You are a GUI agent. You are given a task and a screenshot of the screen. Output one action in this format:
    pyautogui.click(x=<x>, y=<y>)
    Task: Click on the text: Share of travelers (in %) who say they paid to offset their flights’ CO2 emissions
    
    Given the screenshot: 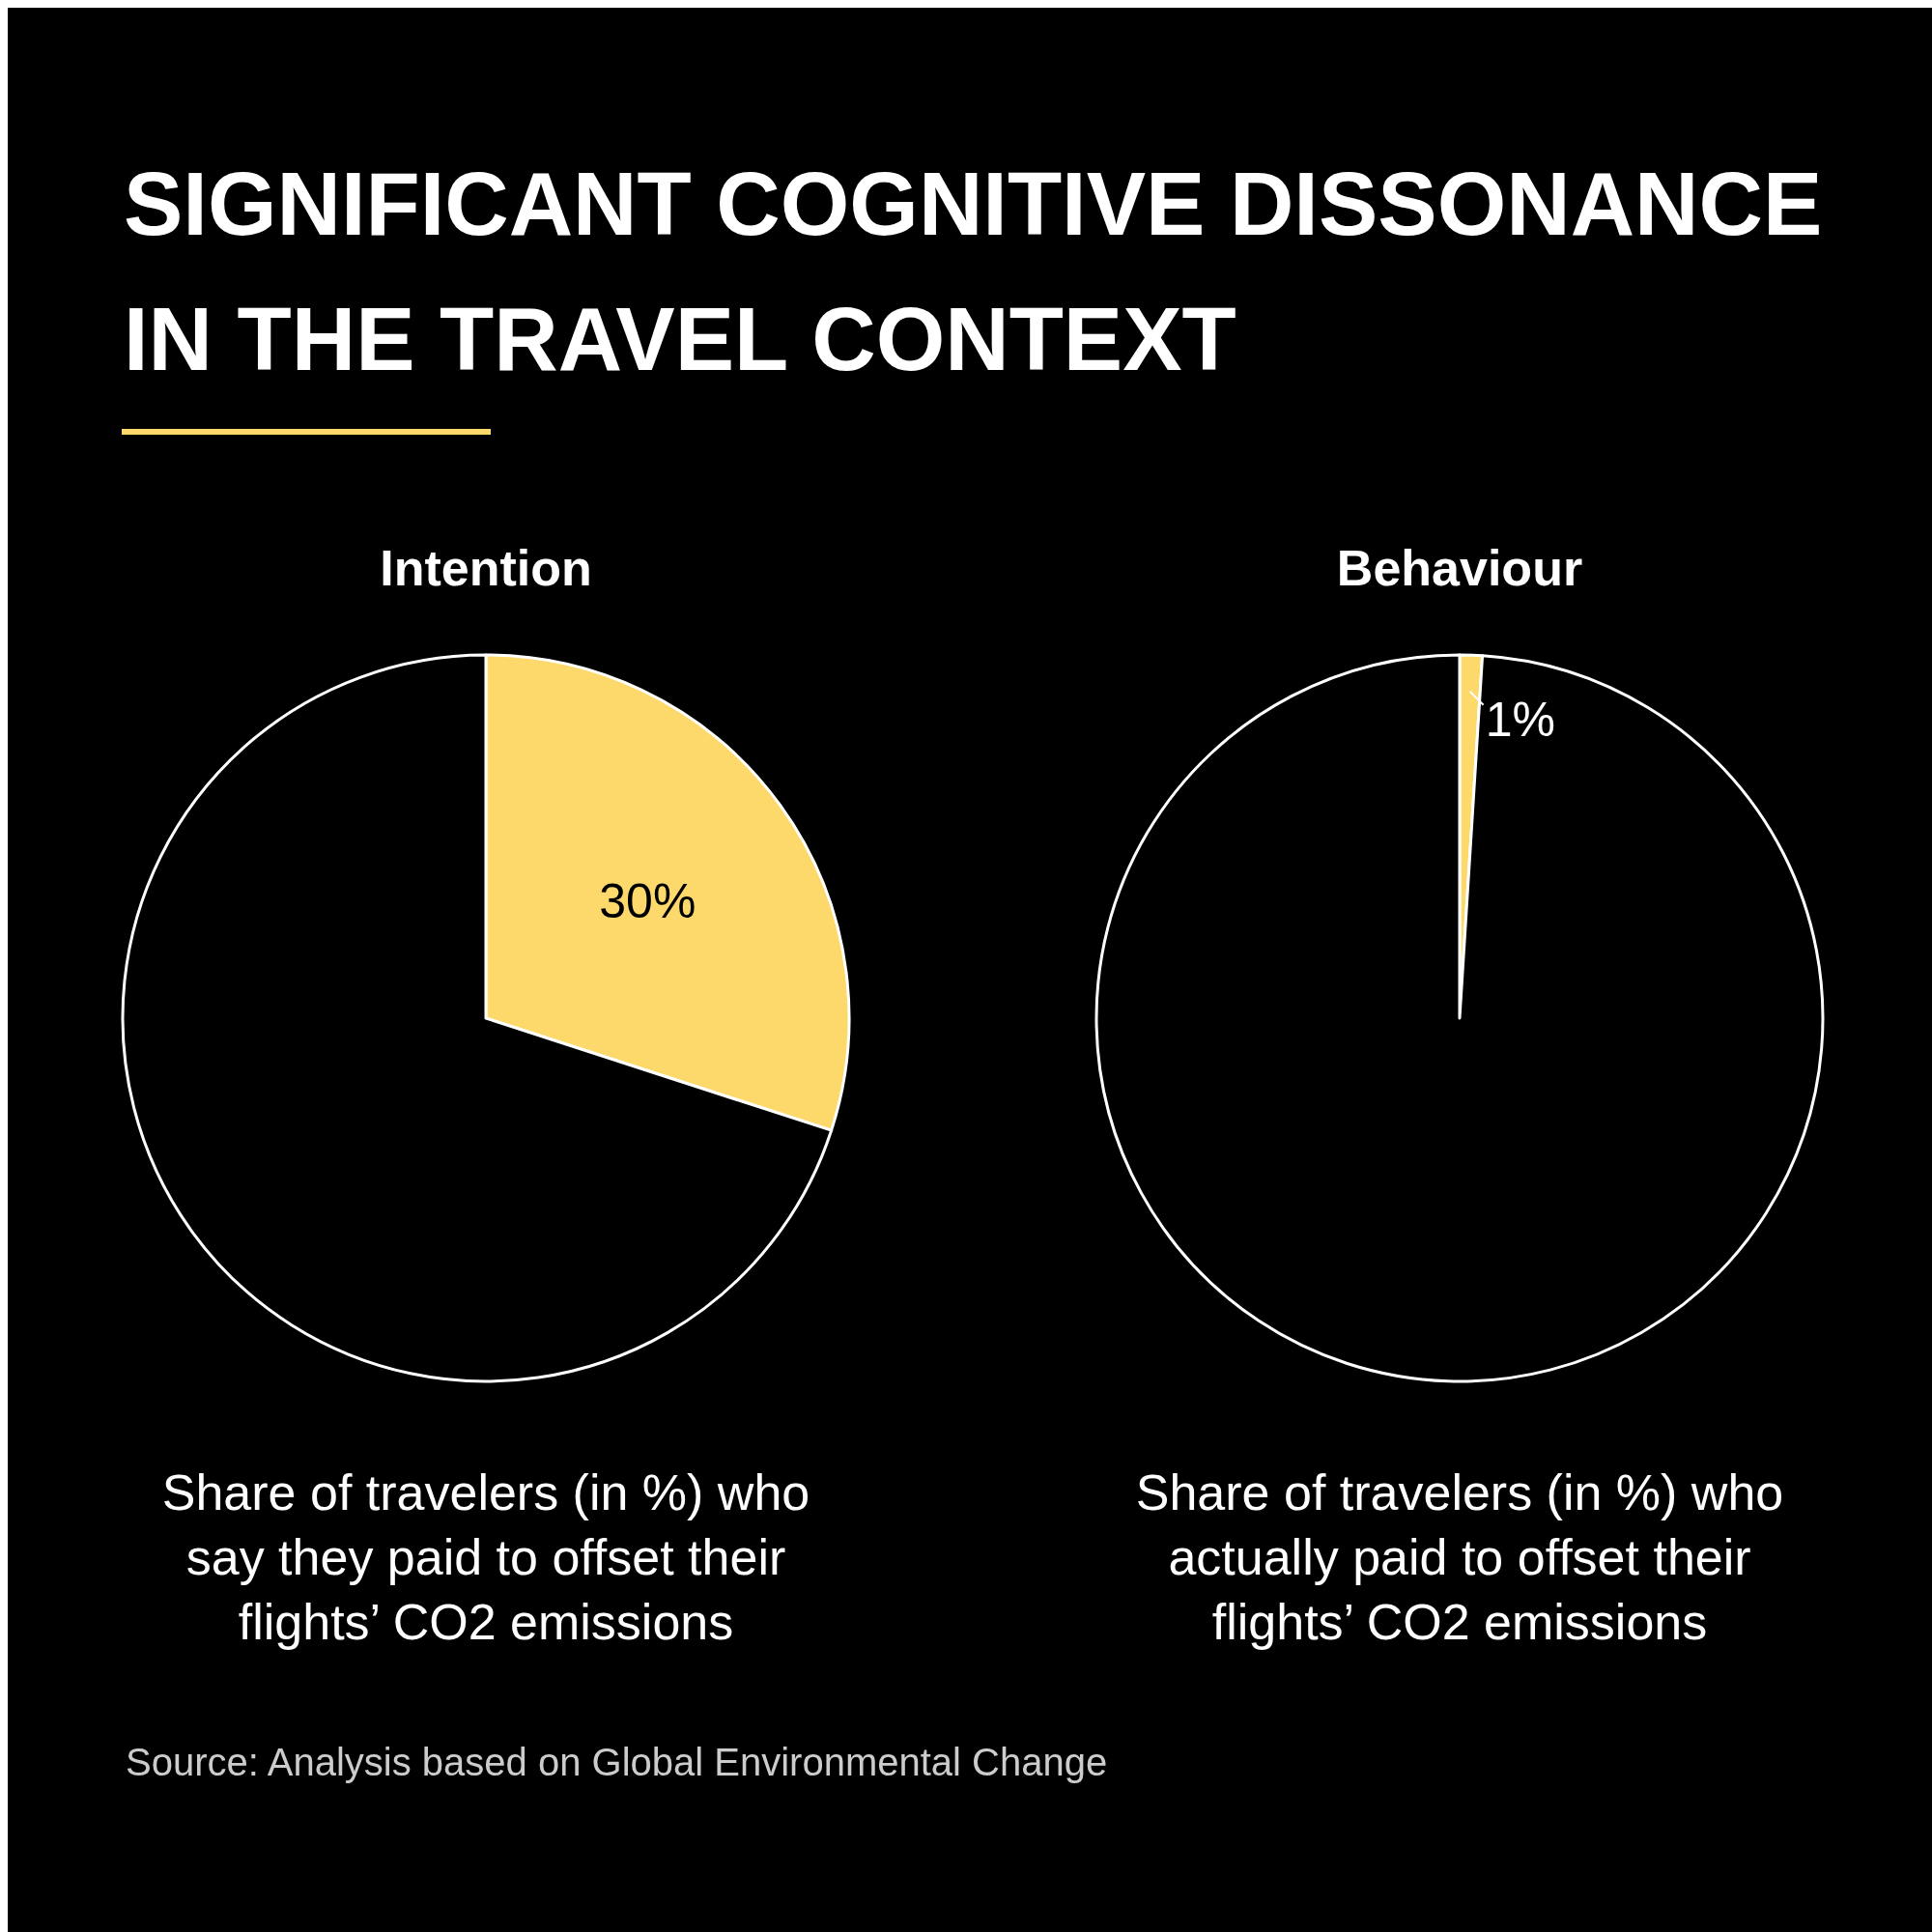 What is the action you would take?
    pyautogui.click(x=485, y=1557)
    